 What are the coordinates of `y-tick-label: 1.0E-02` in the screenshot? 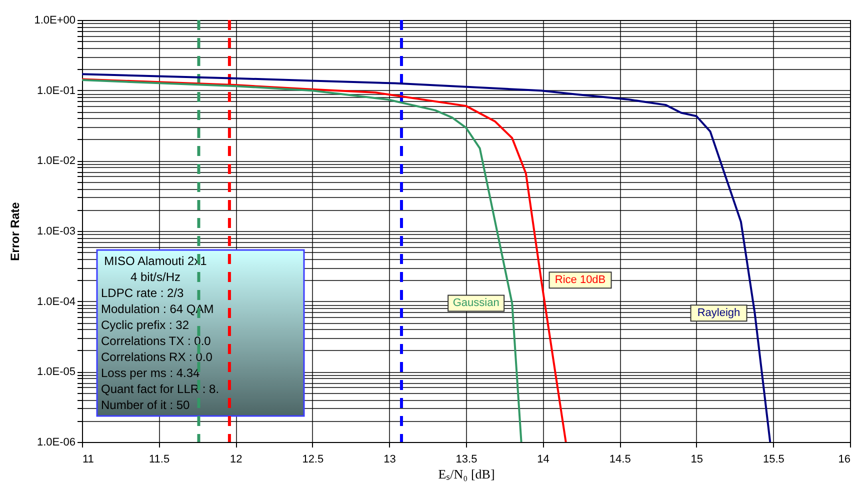 It's located at (56, 161).